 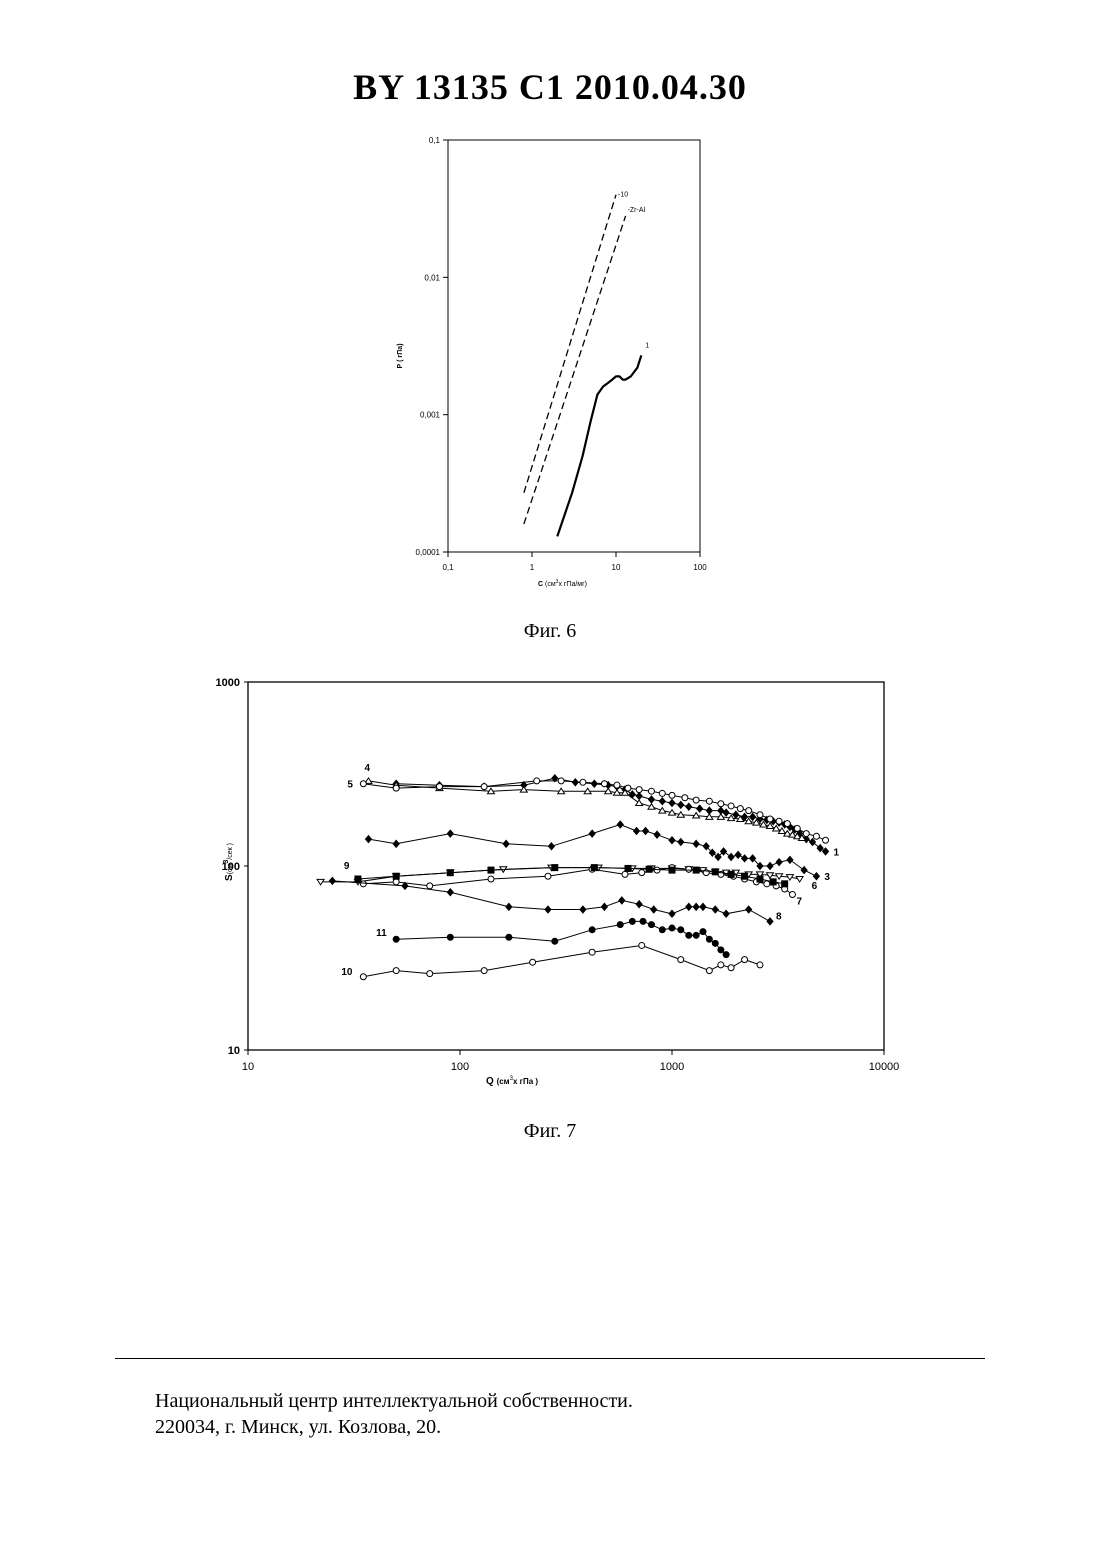 What do you see at coordinates (541, 584) in the screenshot?
I see `fig6-x-axis-label-main: C` at bounding box center [541, 584].